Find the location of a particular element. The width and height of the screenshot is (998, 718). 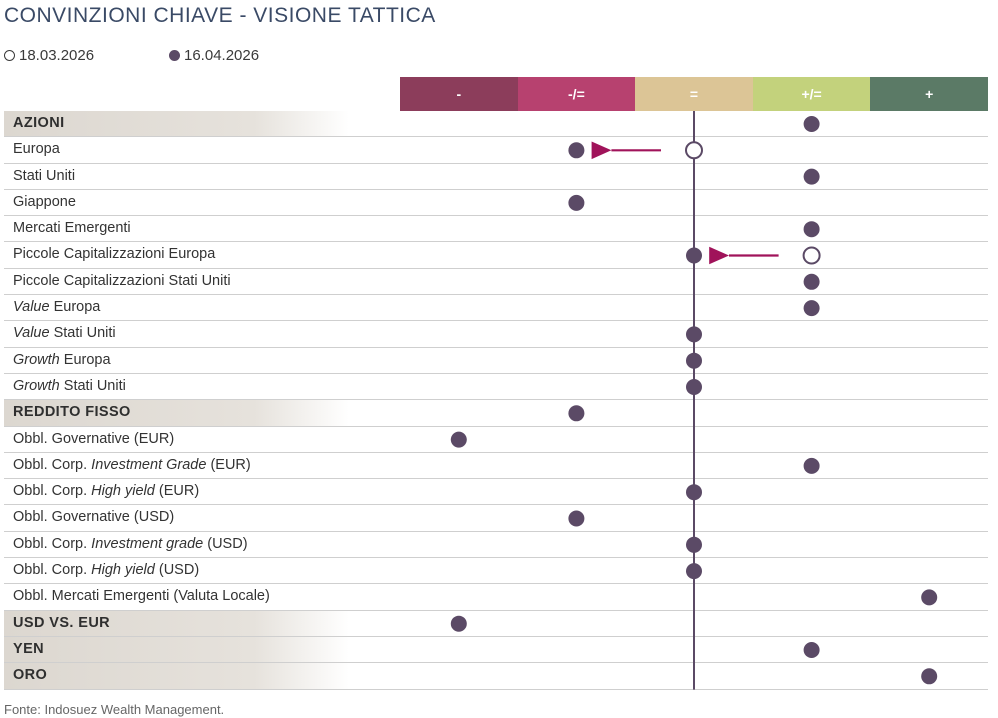

row-label: Value Europa is located at coordinates (57, 307).